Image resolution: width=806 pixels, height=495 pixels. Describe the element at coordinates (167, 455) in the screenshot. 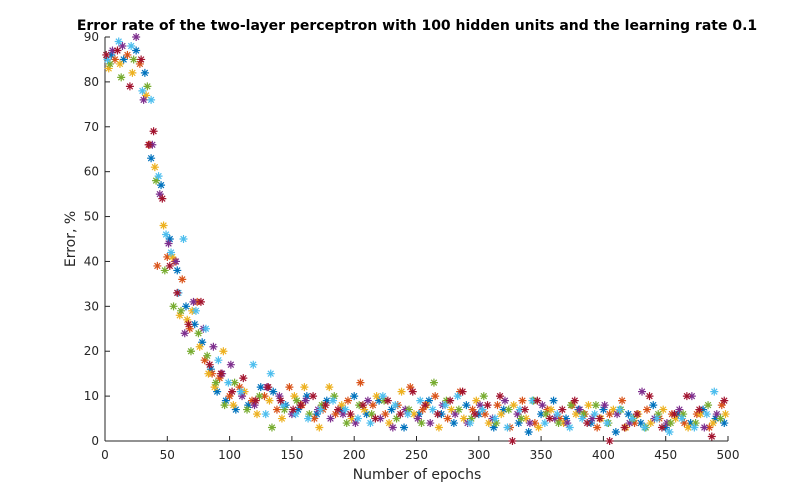

I see `x-tick-label: 50` at that location.